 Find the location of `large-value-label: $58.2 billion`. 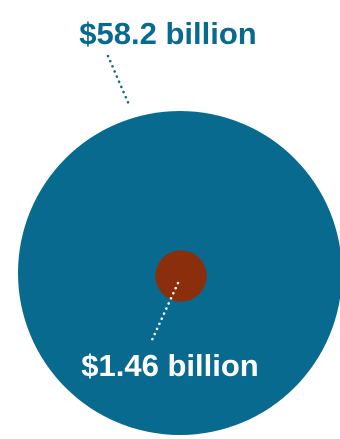

large-value-label: $58.2 billion is located at coordinates (167, 33).